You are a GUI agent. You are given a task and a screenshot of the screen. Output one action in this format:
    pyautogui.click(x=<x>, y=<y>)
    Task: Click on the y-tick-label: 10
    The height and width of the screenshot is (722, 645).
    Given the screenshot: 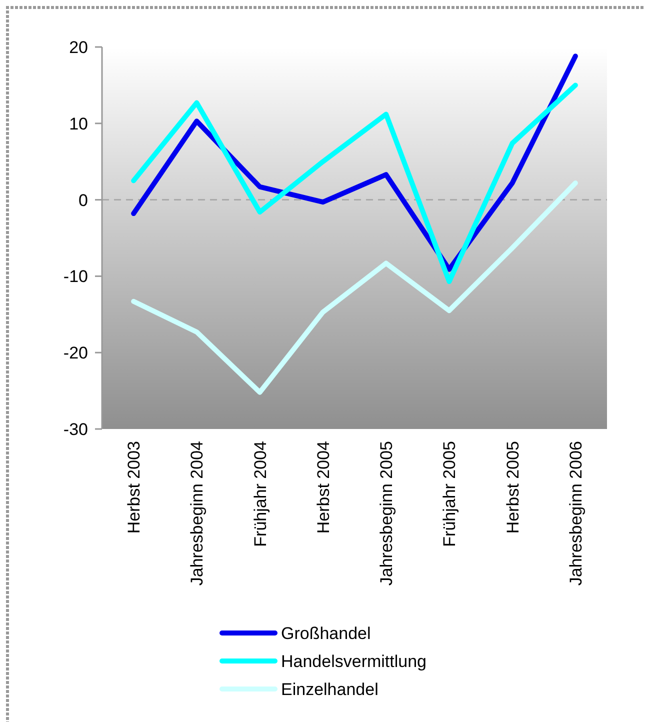 What is the action you would take?
    pyautogui.click(x=78, y=124)
    